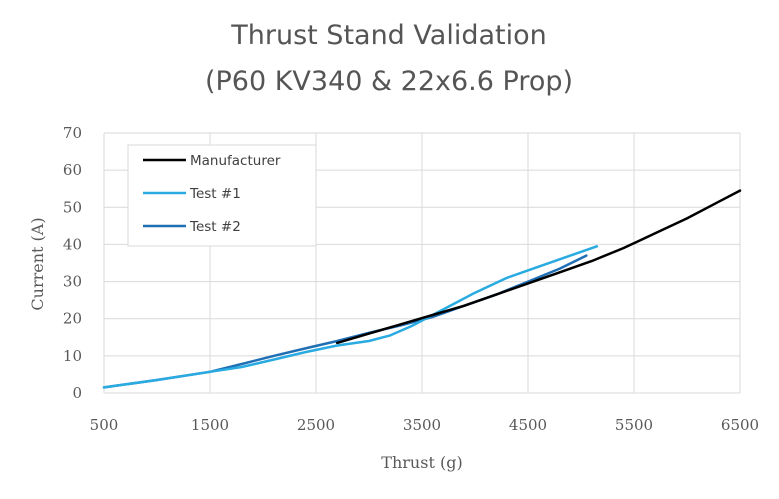  Describe the element at coordinates (77, 393) in the screenshot. I see `y-tick-label: 0` at that location.